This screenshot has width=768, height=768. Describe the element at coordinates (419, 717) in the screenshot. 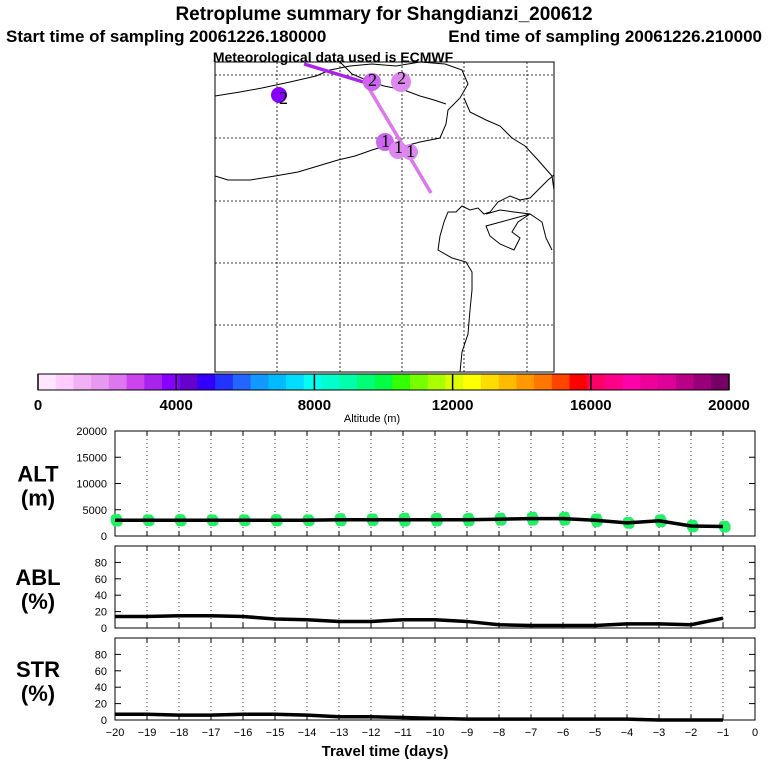

I see `series-line-str` at that location.